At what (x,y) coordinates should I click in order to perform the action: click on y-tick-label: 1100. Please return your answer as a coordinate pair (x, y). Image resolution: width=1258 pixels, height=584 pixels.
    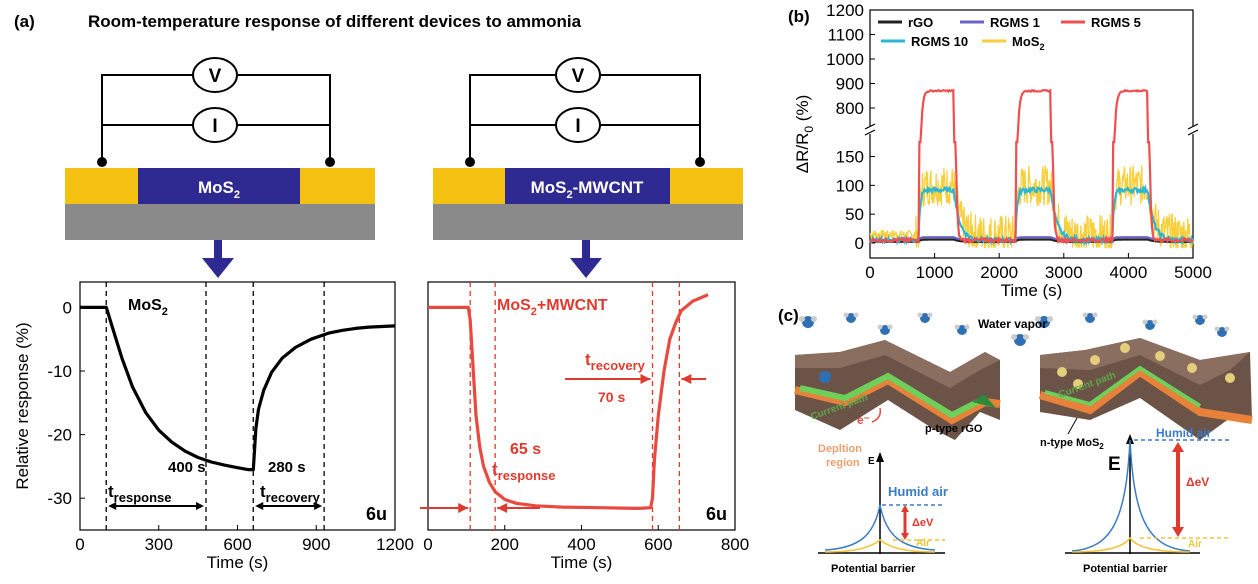
    Looking at the image, I should click on (845, 35).